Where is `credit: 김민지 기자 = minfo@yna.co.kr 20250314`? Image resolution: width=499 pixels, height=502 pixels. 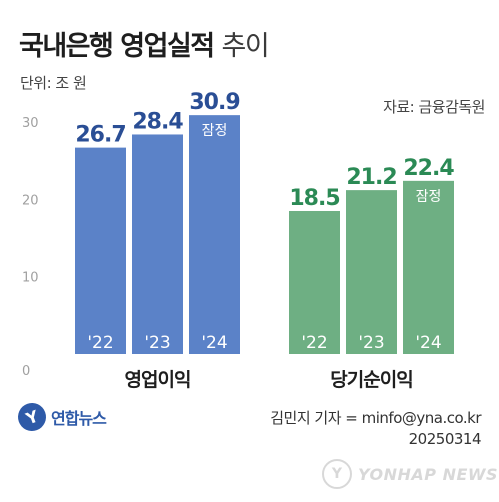
credit: 김민지 기자 = minfo@yna.co.kr 20250314 is located at coordinates (375, 429).